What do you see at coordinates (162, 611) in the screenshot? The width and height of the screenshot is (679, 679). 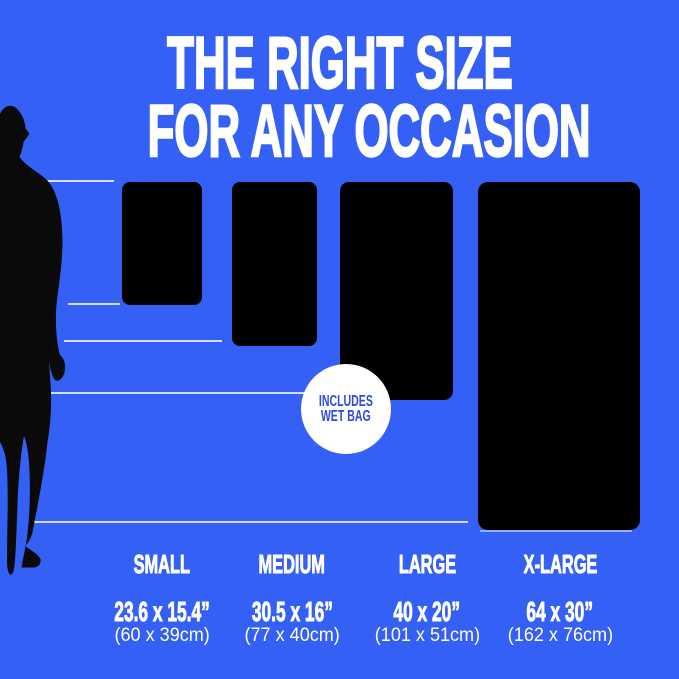 I see `size-inches-small: 23.6 x 15.4”` at bounding box center [162, 611].